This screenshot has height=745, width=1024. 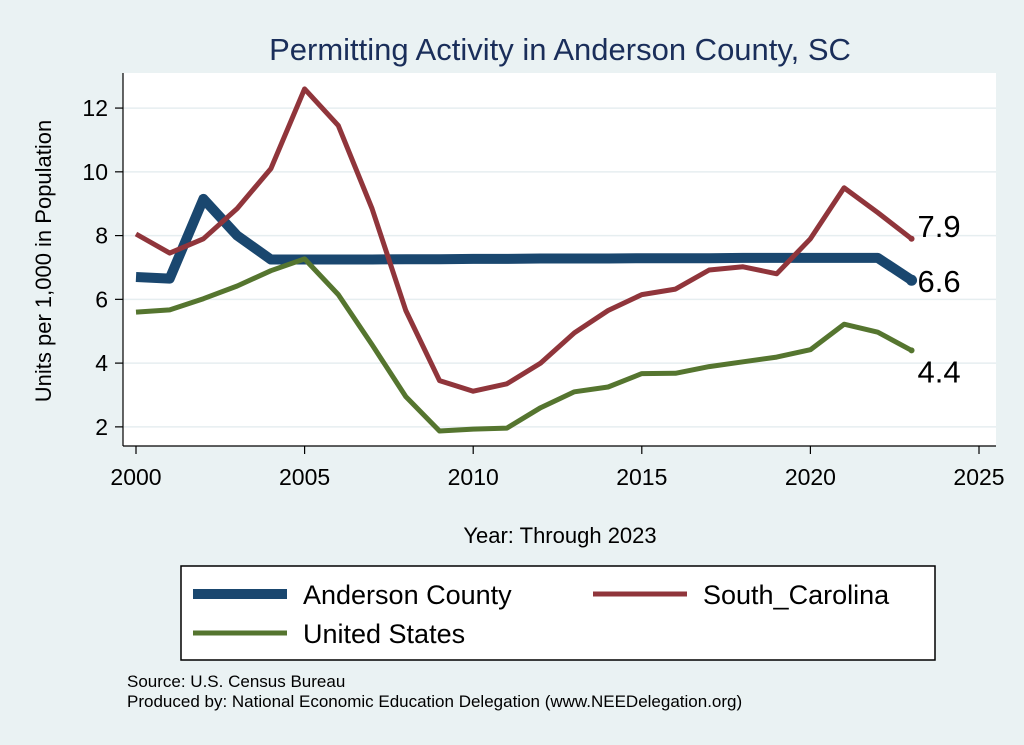 I want to click on end-label-united-states: 4.4, so click(x=939, y=371).